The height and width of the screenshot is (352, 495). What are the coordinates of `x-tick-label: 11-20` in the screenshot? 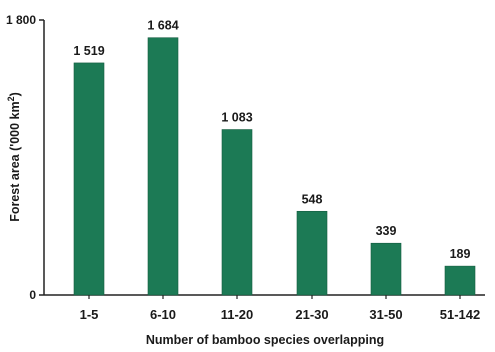 It's located at (237, 314).